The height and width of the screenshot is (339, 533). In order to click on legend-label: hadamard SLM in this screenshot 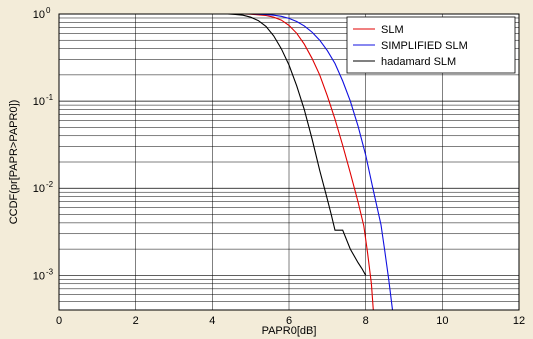, I will do `click(418, 62)`.